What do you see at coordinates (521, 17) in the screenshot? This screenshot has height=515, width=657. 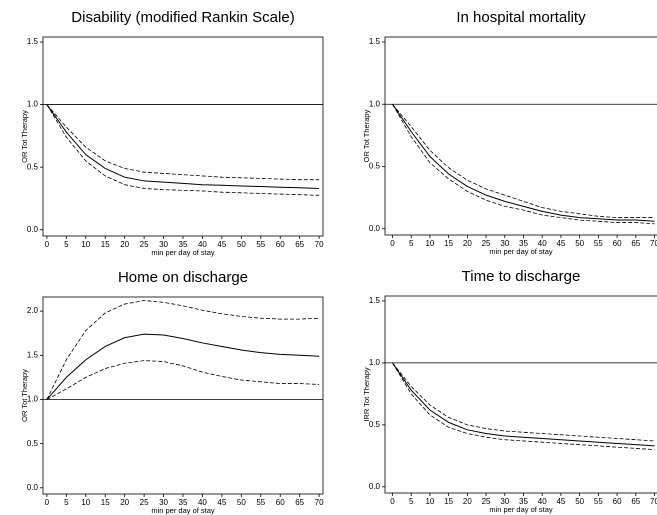 I see `chart-title: In hospital mortality` at bounding box center [521, 17].